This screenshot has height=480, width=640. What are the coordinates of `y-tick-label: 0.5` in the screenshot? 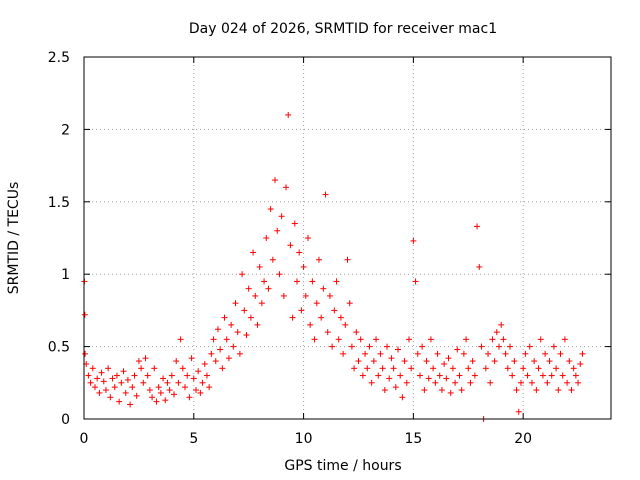 It's located at (59, 348).